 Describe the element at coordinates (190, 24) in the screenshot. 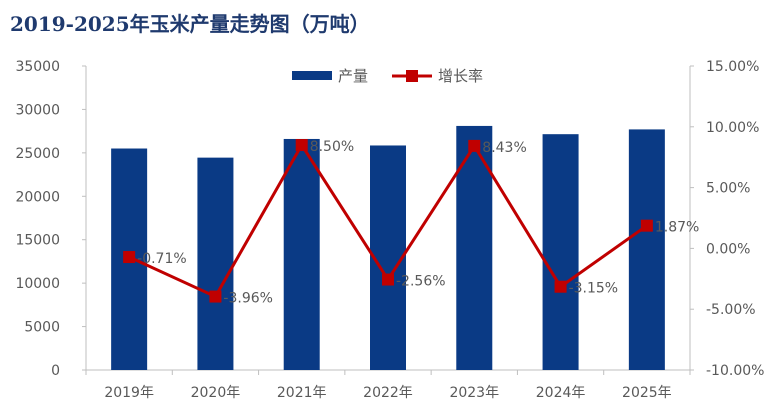

I see `chart-title: 2019-2025年玉米产量走势图（万吨）` at that location.